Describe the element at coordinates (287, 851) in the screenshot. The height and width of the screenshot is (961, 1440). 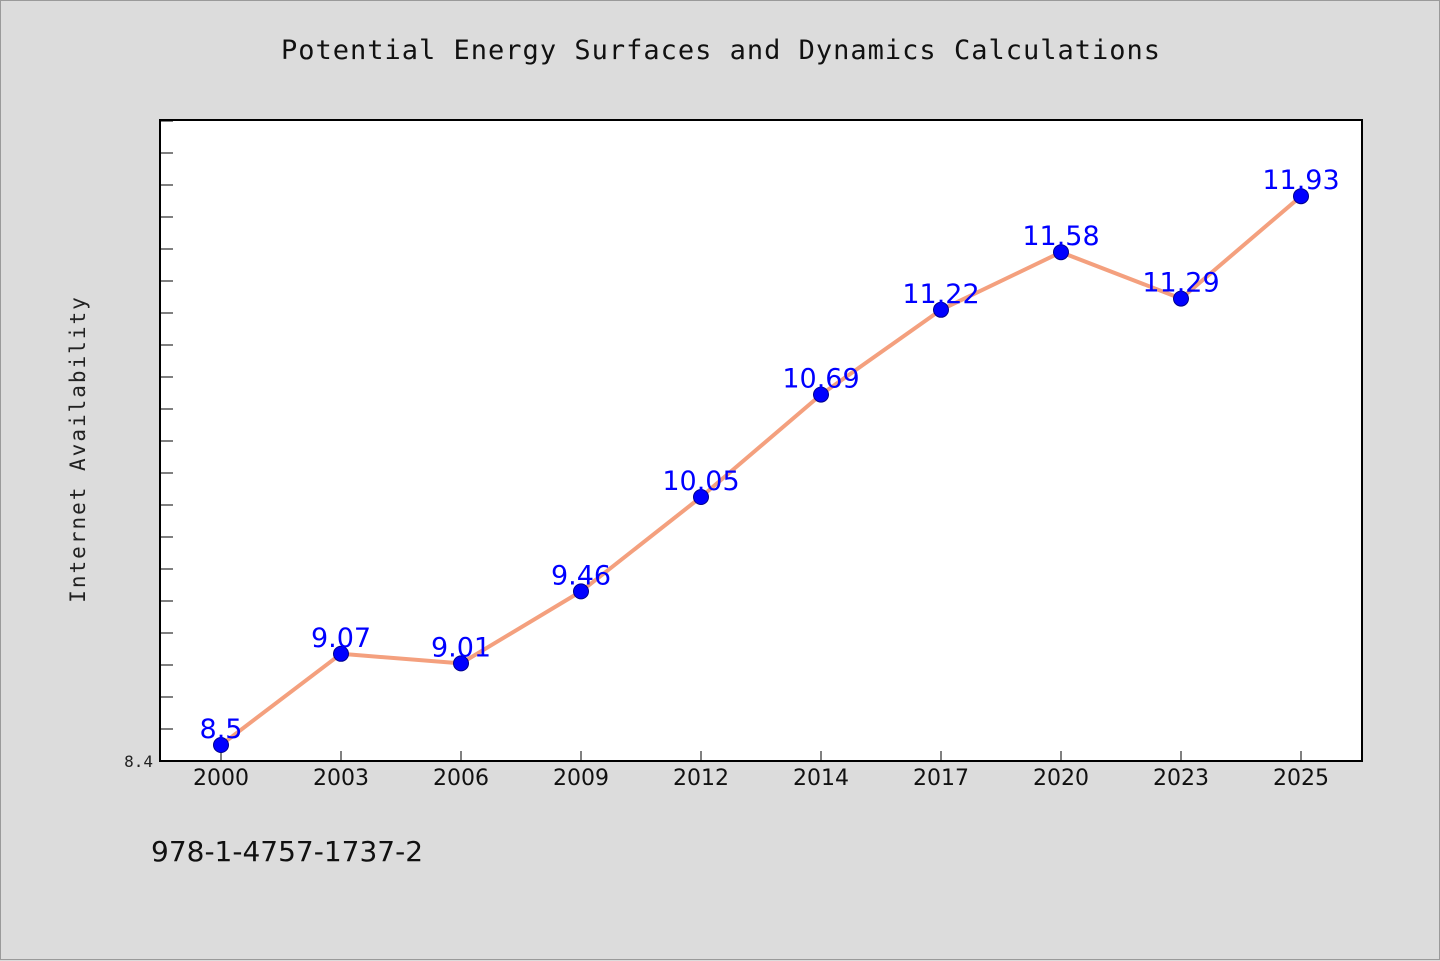
I see `isbn-text: 978-1-4757-1737-2` at that location.